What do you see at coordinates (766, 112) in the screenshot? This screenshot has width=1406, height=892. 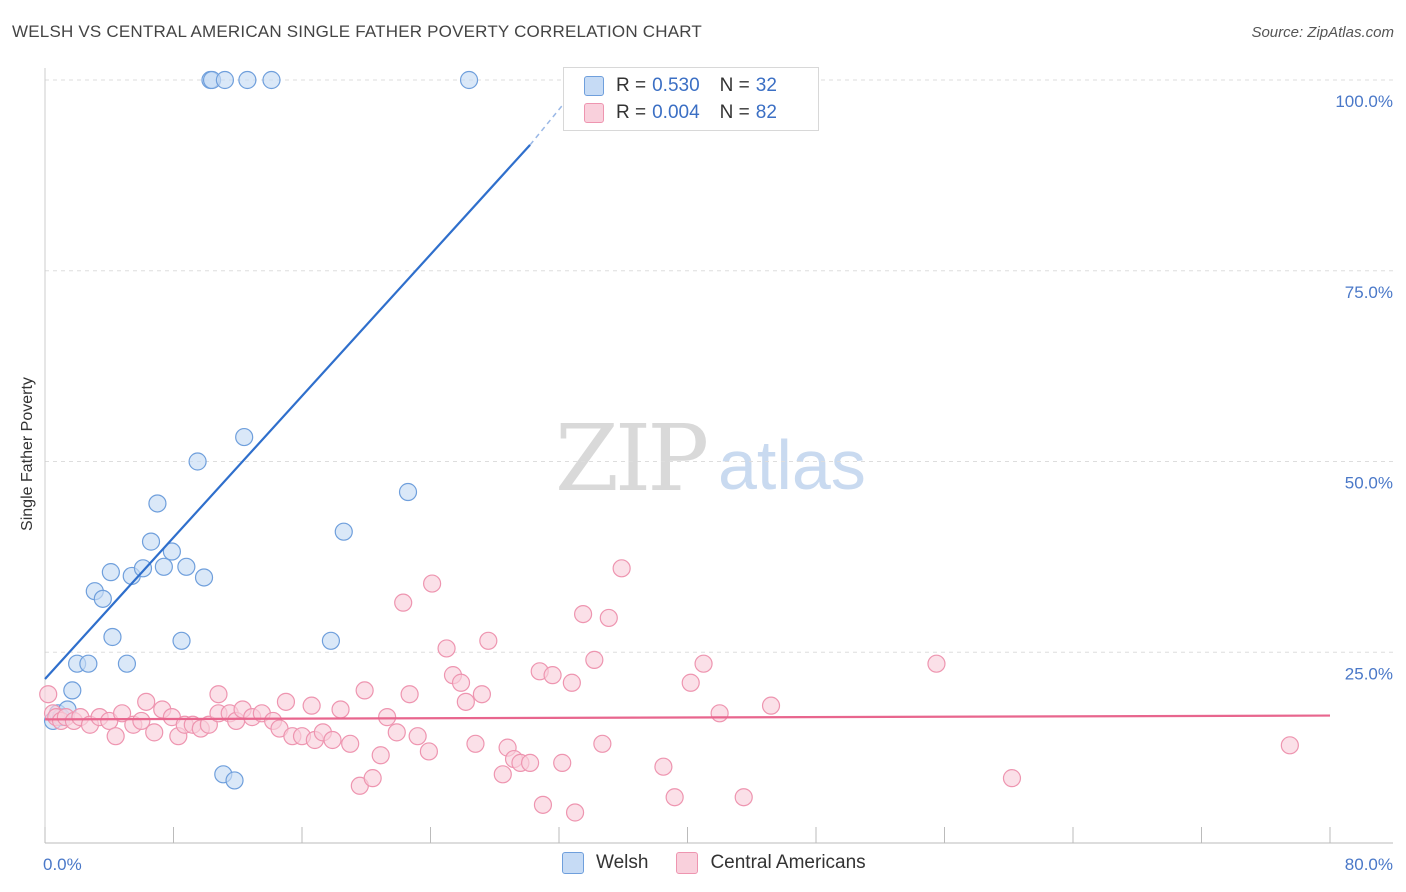 I see `legend-n-value: 82` at bounding box center [766, 112].